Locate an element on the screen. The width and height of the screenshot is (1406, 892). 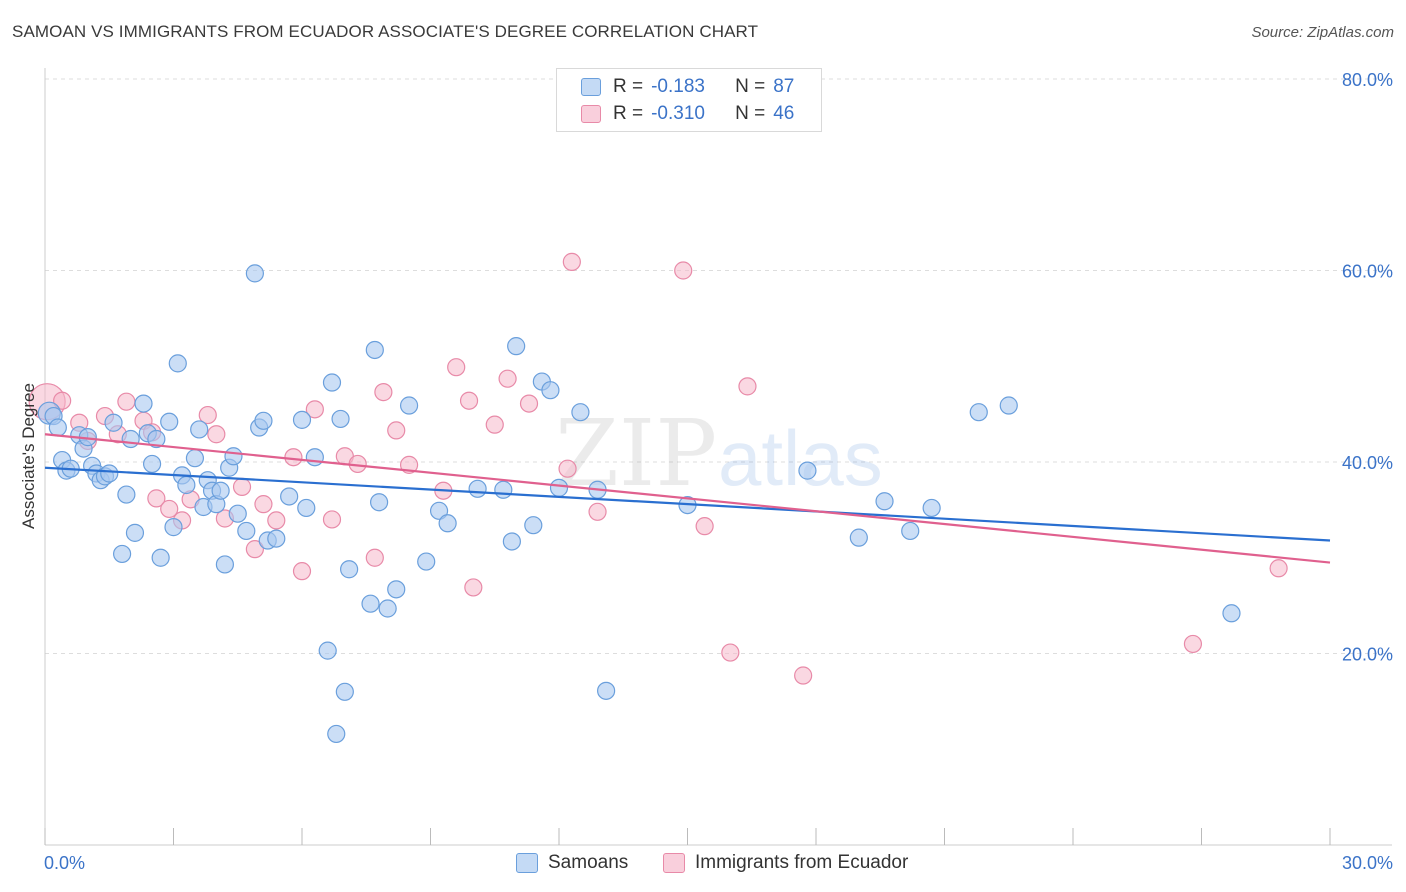
n-value: 46 is located at coordinates (784, 113).